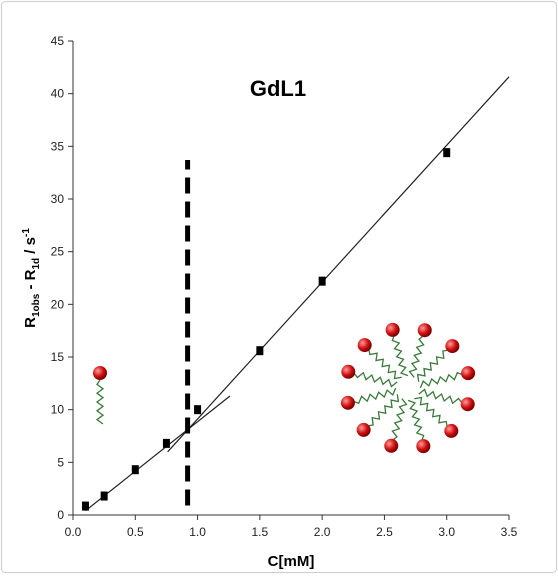 Image resolution: width=558 pixels, height=579 pixels. What do you see at coordinates (30, 247) in the screenshot?
I see `y-label-part: / s` at bounding box center [30, 247].